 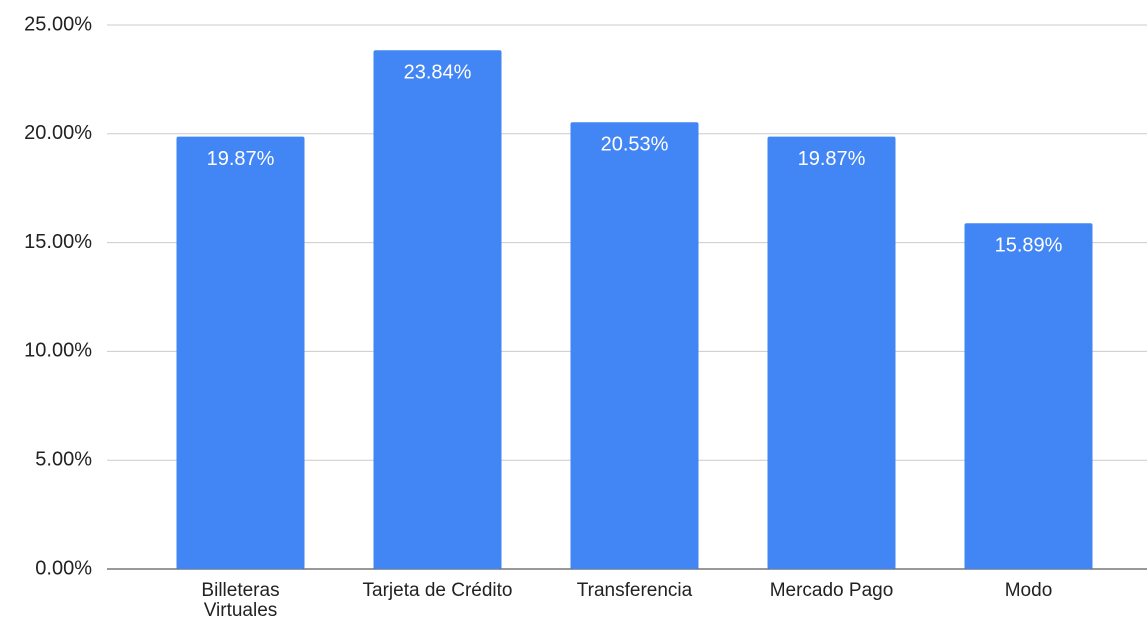 I want to click on y-tick-label: 15.00%, so click(x=58, y=242).